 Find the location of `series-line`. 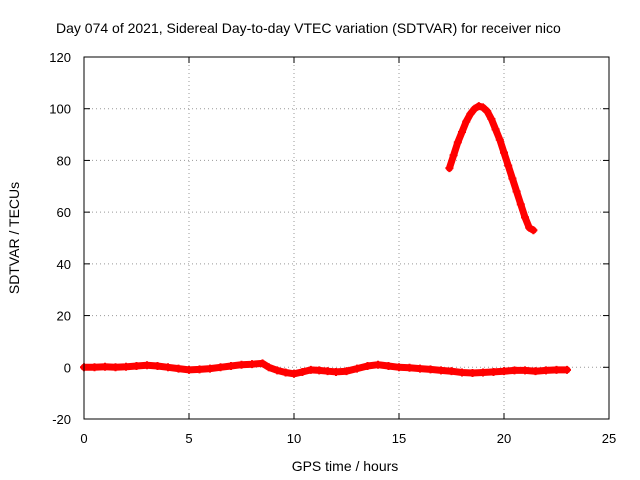

series-line is located at coordinates (491, 168).